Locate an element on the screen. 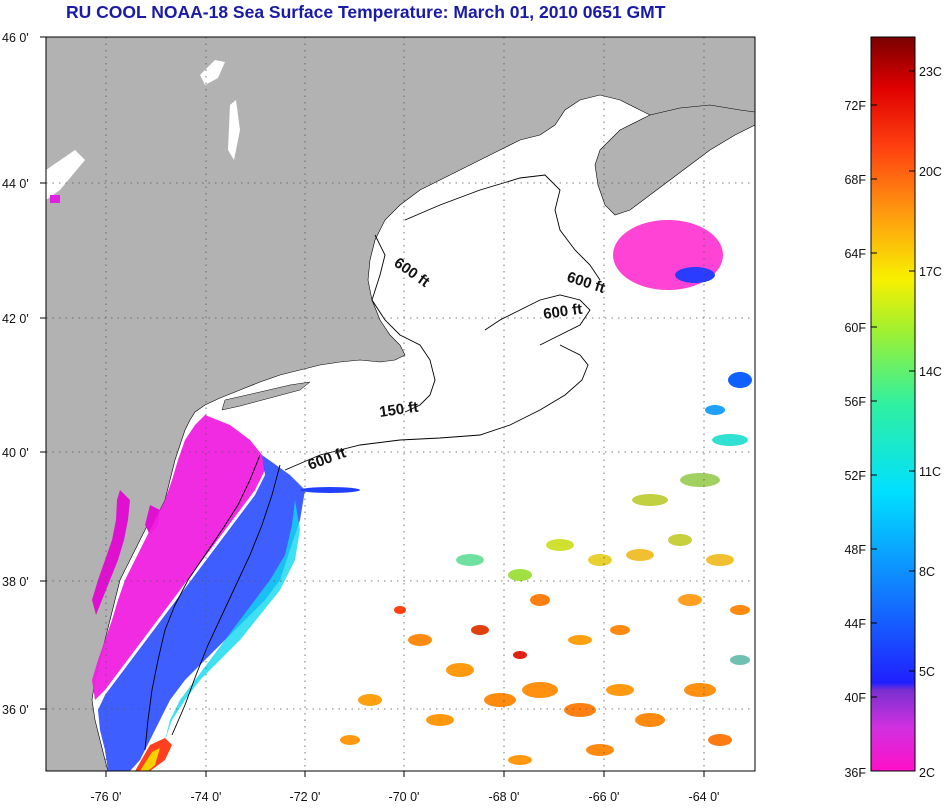  colorbar-f-label: 52F is located at coordinates (855, 476).